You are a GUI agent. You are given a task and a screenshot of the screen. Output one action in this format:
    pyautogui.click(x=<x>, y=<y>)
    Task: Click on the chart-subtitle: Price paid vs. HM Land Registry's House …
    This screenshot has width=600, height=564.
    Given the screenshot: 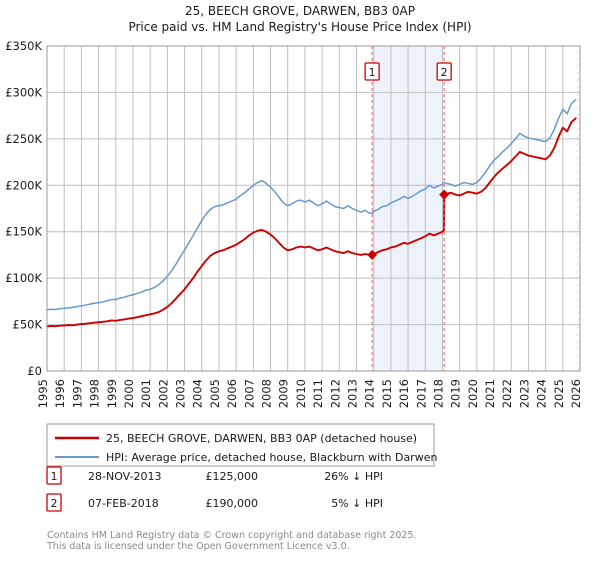 What is the action you would take?
    pyautogui.click(x=299, y=27)
    